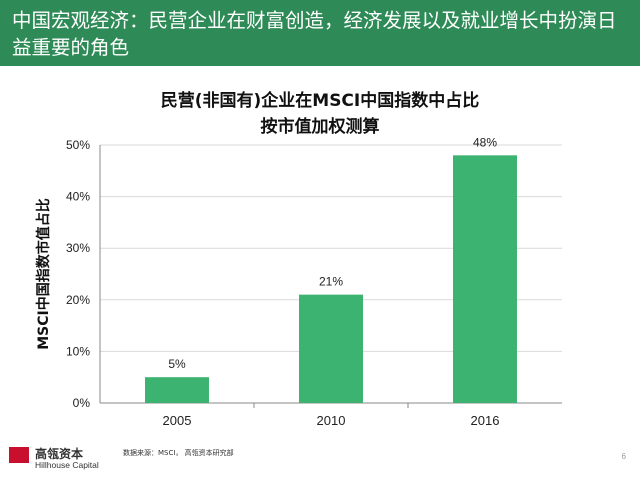 The height and width of the screenshot is (480, 640). I want to click on x-tick-label: 2010, so click(331, 420).